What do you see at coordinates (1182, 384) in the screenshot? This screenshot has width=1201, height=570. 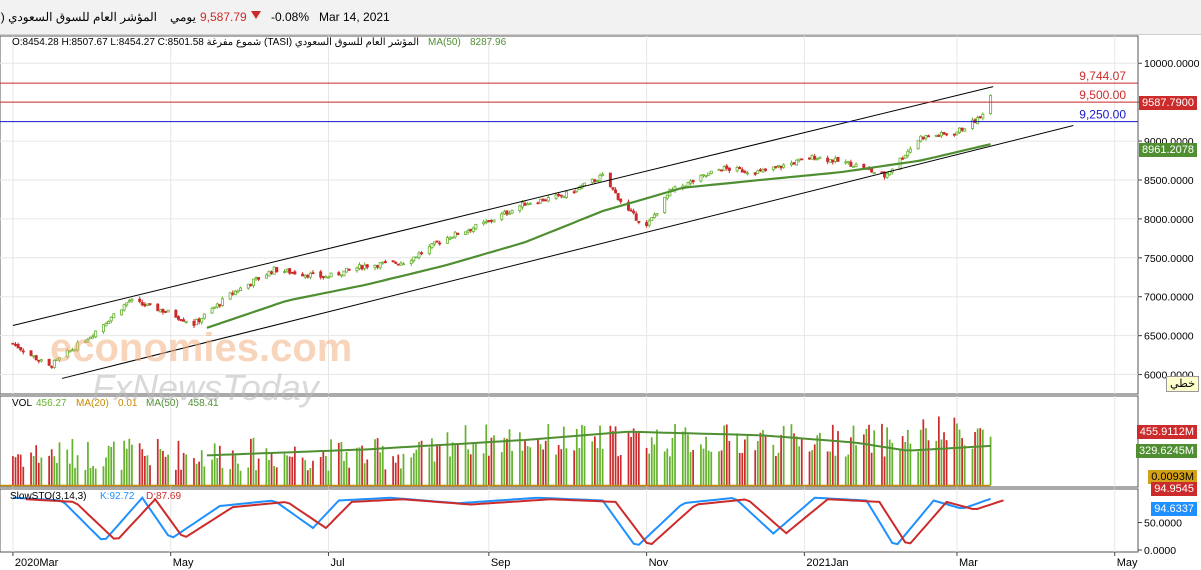 I see `scale-type-button: خطي` at bounding box center [1182, 384].